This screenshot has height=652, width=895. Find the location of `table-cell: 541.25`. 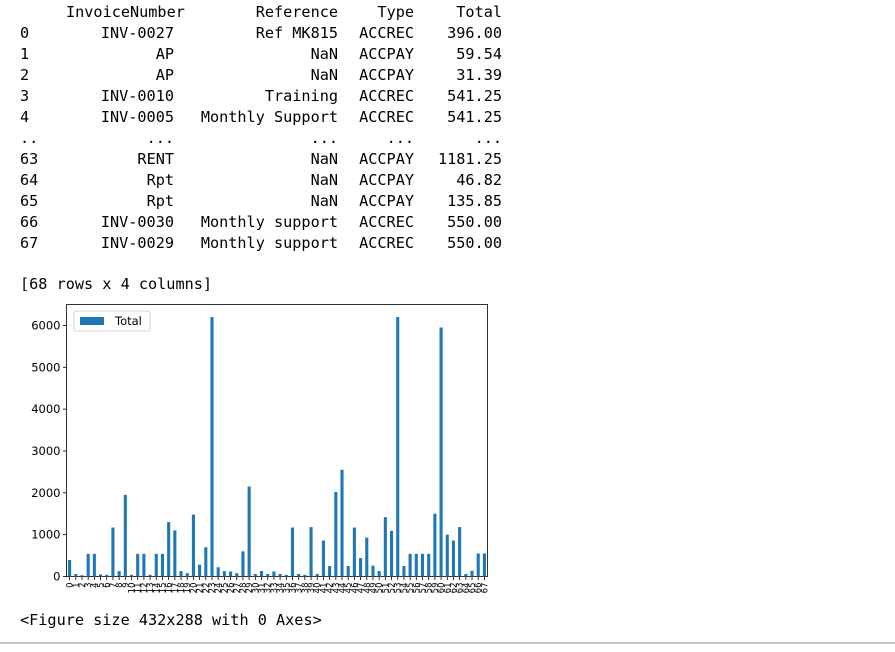

table-cell: 541.25 is located at coordinates (474, 117).